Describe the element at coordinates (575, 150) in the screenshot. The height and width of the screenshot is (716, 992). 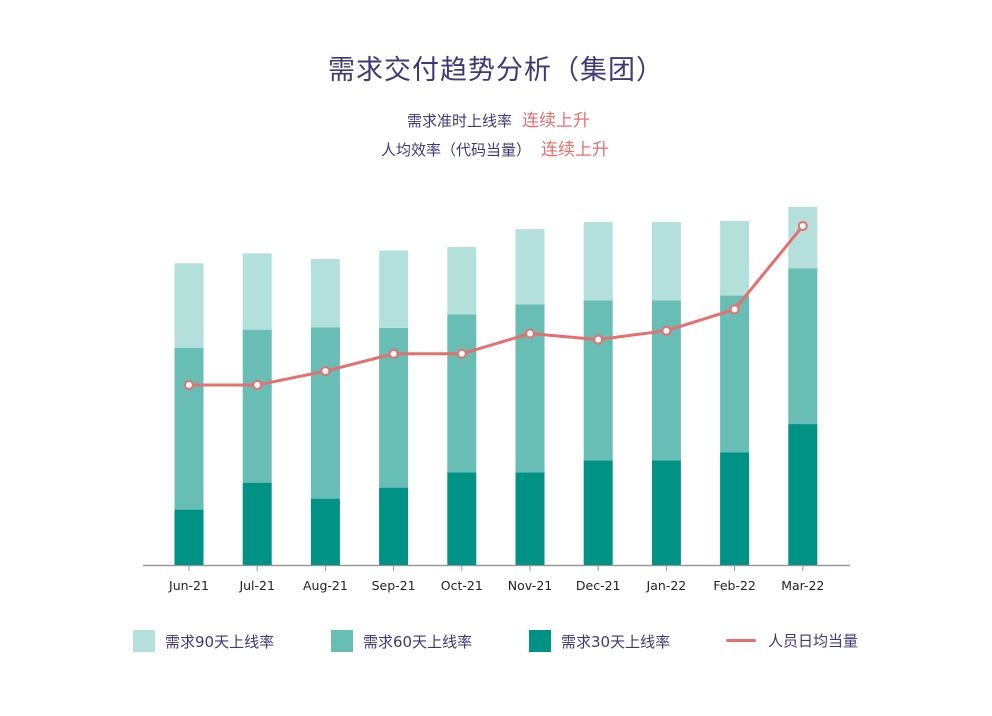
I see `subtitle-efficiency-trend: 连续上升` at that location.